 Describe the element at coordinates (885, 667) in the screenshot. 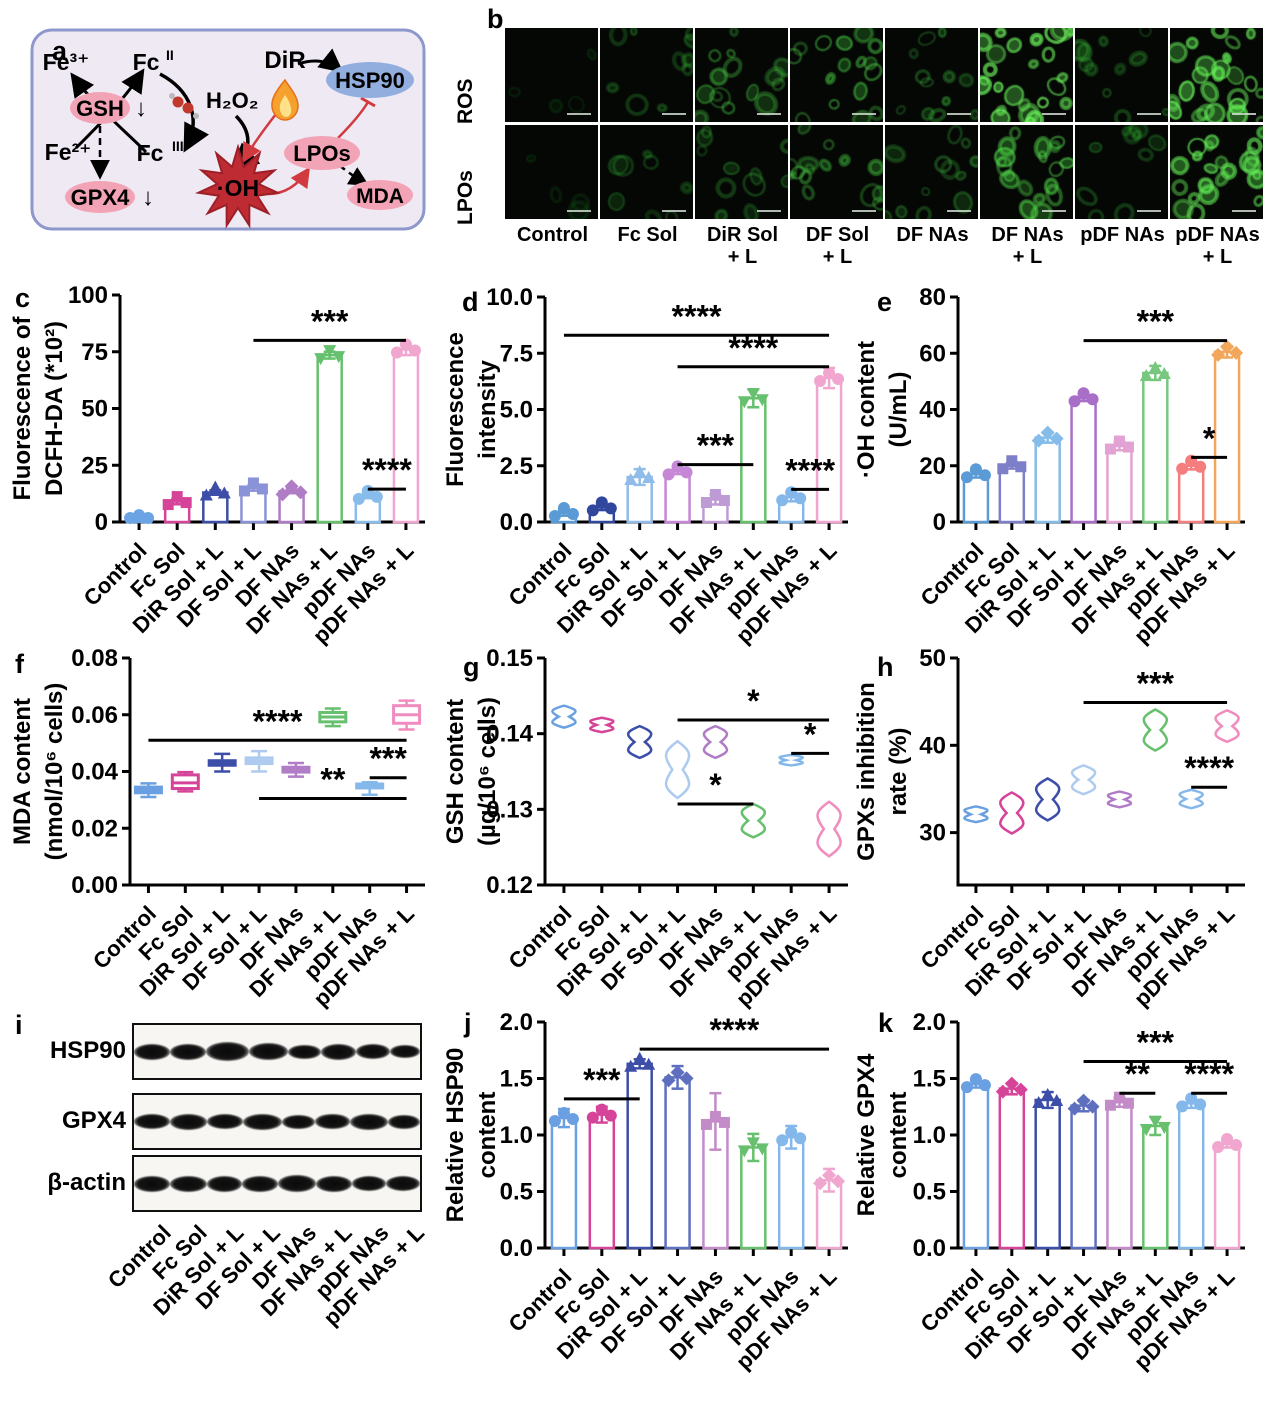

I see `panel-label-h: h` at that location.